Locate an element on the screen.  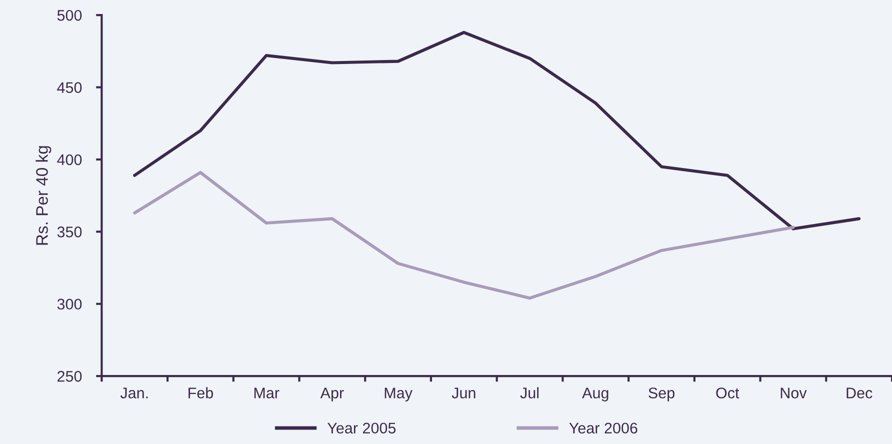
y-tick-label: 400 is located at coordinates (69, 160).